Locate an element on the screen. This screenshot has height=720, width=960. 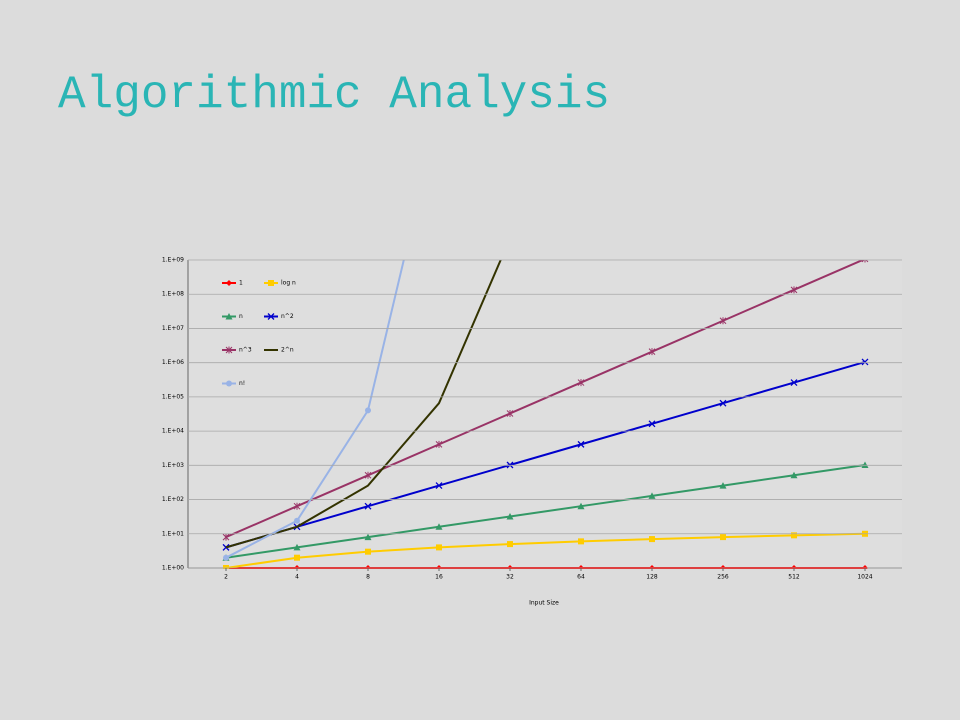
legend-label: log n is located at coordinates (288, 283).